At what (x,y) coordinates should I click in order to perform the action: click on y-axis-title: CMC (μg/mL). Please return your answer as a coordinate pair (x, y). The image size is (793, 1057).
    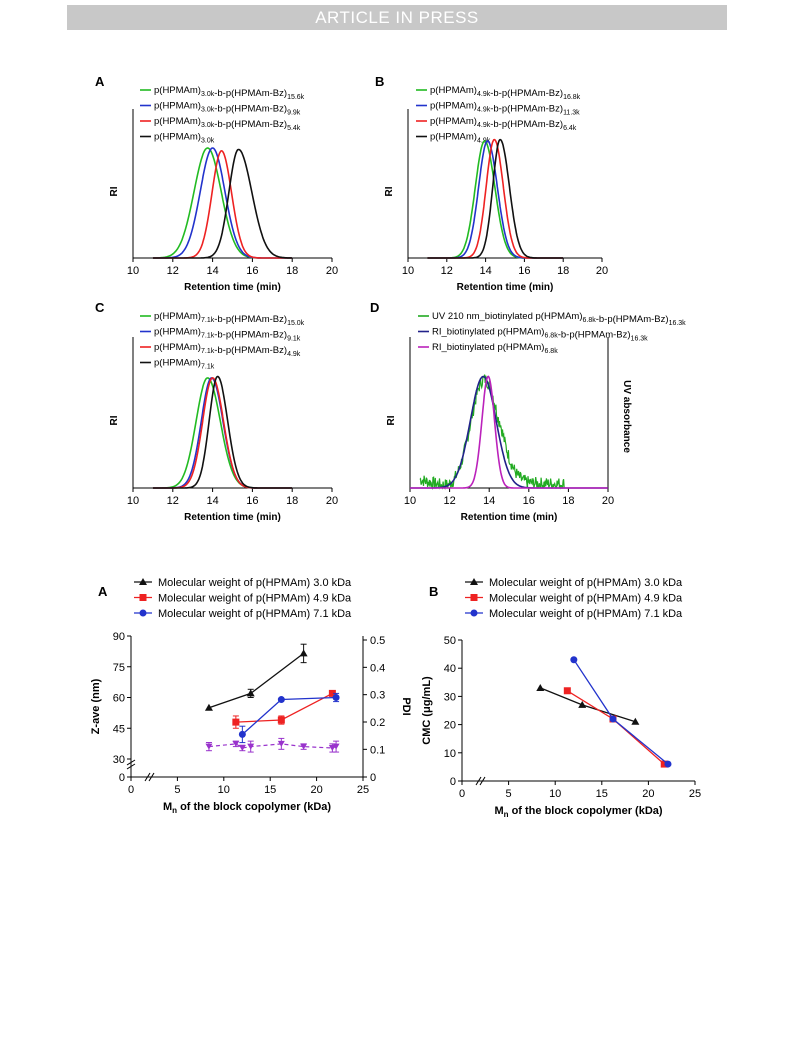
    Looking at the image, I should click on (427, 710).